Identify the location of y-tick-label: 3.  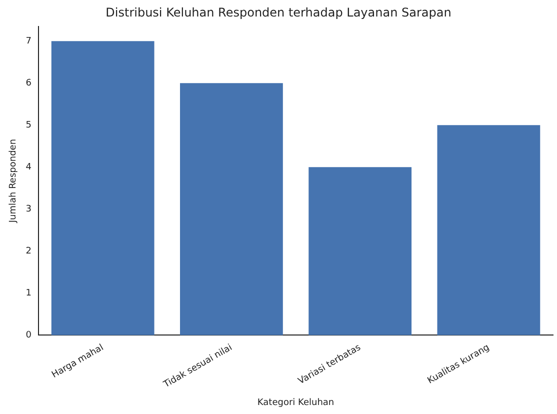
(29, 209).